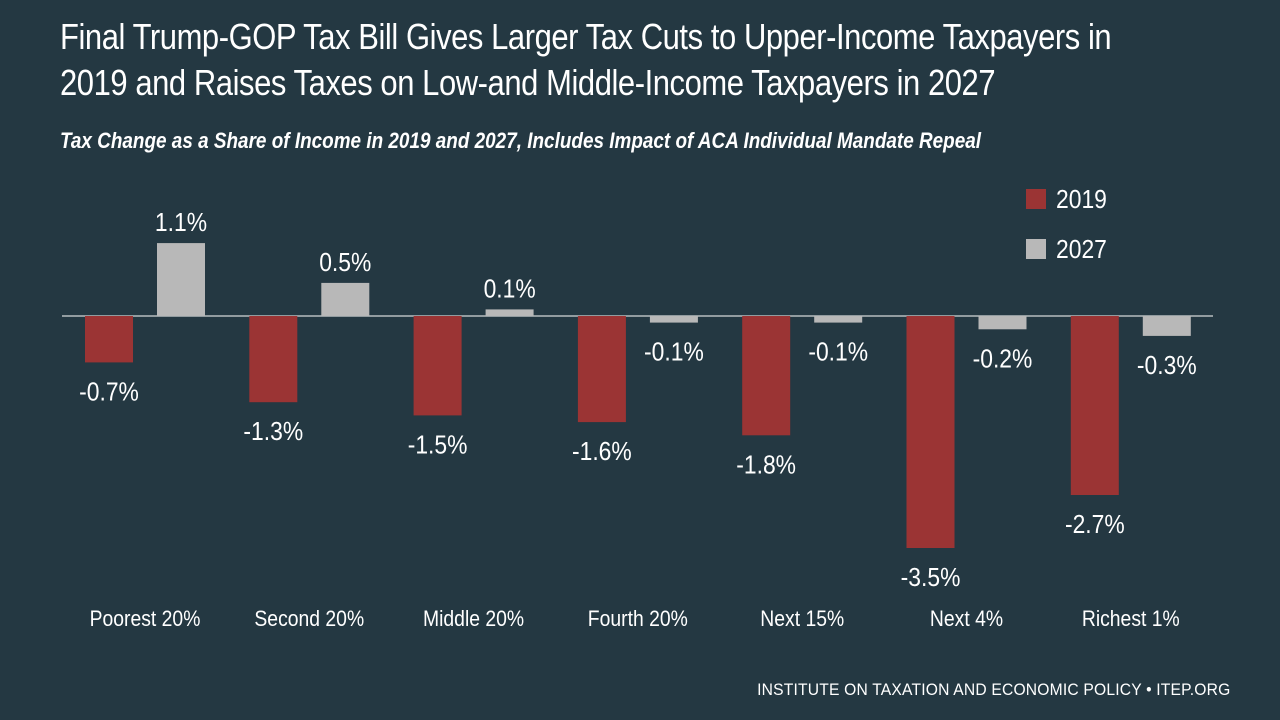 Image resolution: width=1280 pixels, height=720 pixels. Describe the element at coordinates (802, 619) in the screenshot. I see `category-label-5: Next 15%` at that location.